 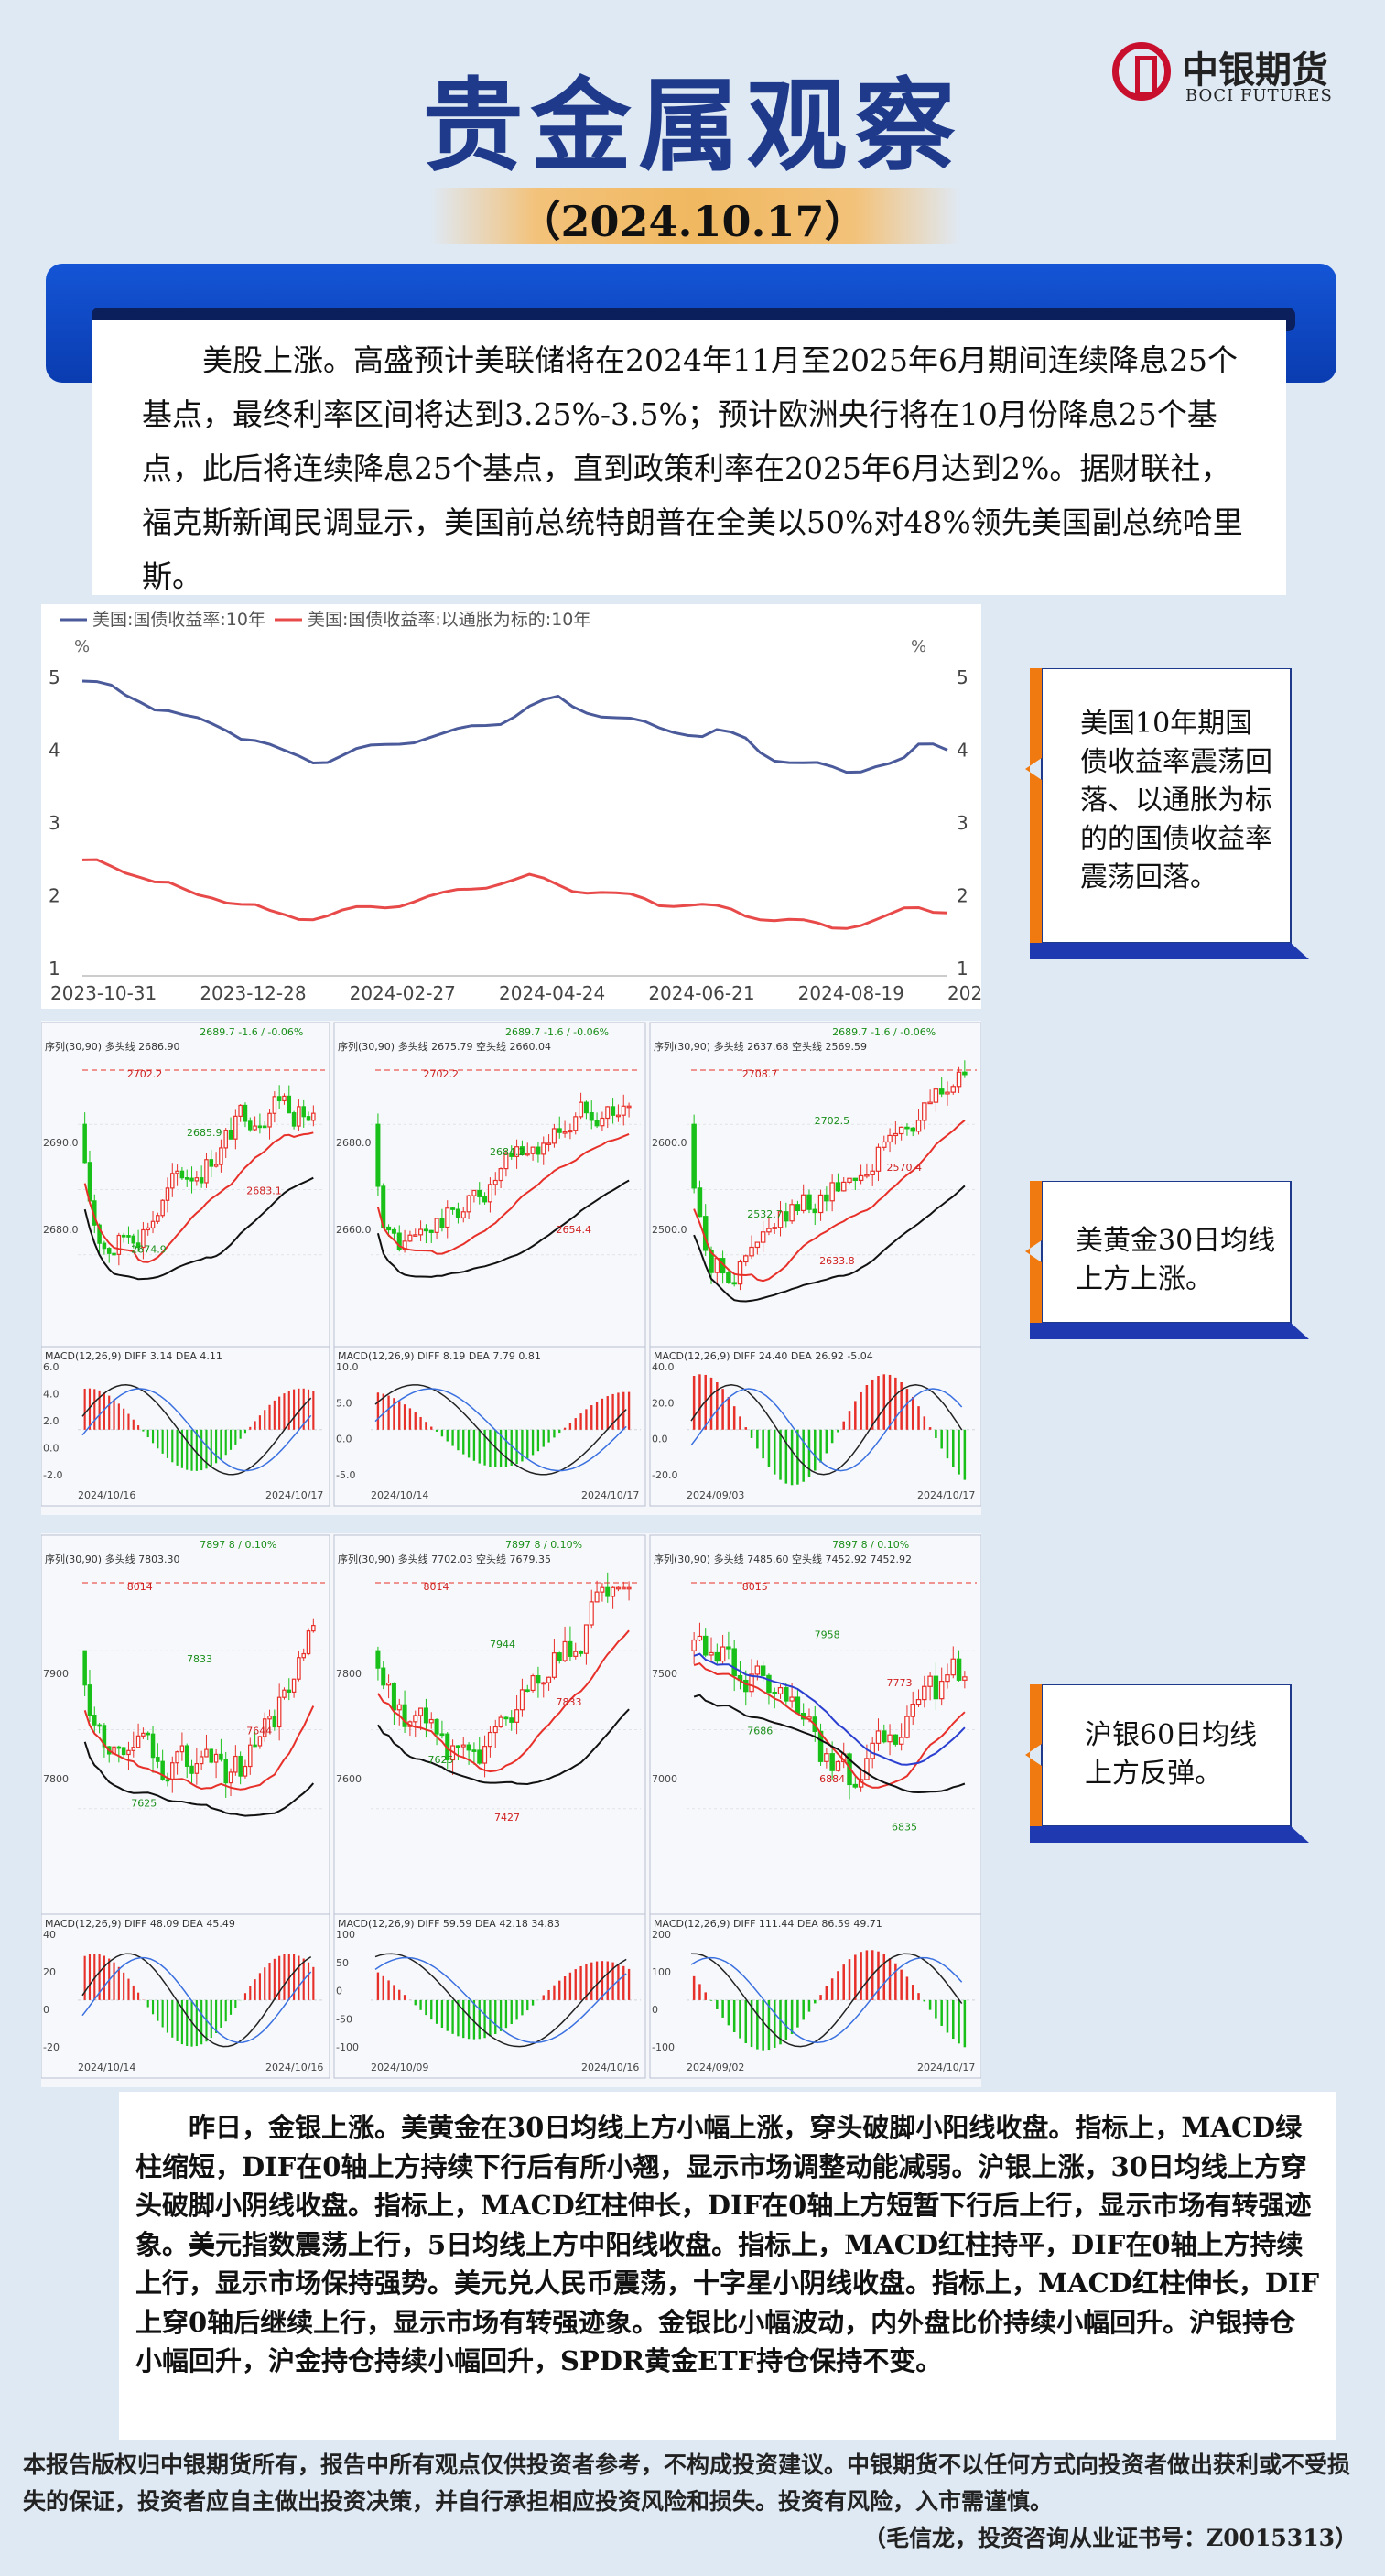 I want to click on quote-header: 7897 8 / 0.10%, so click(x=543, y=1545).